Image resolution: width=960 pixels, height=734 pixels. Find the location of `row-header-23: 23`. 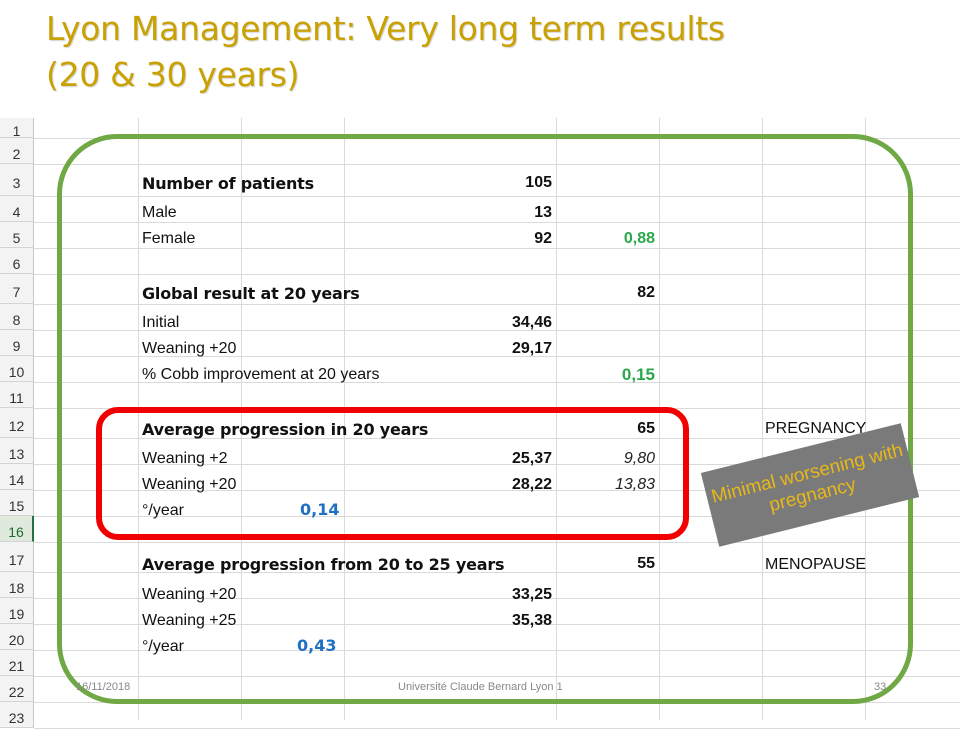

row-header-23: 23 is located at coordinates (17, 715).